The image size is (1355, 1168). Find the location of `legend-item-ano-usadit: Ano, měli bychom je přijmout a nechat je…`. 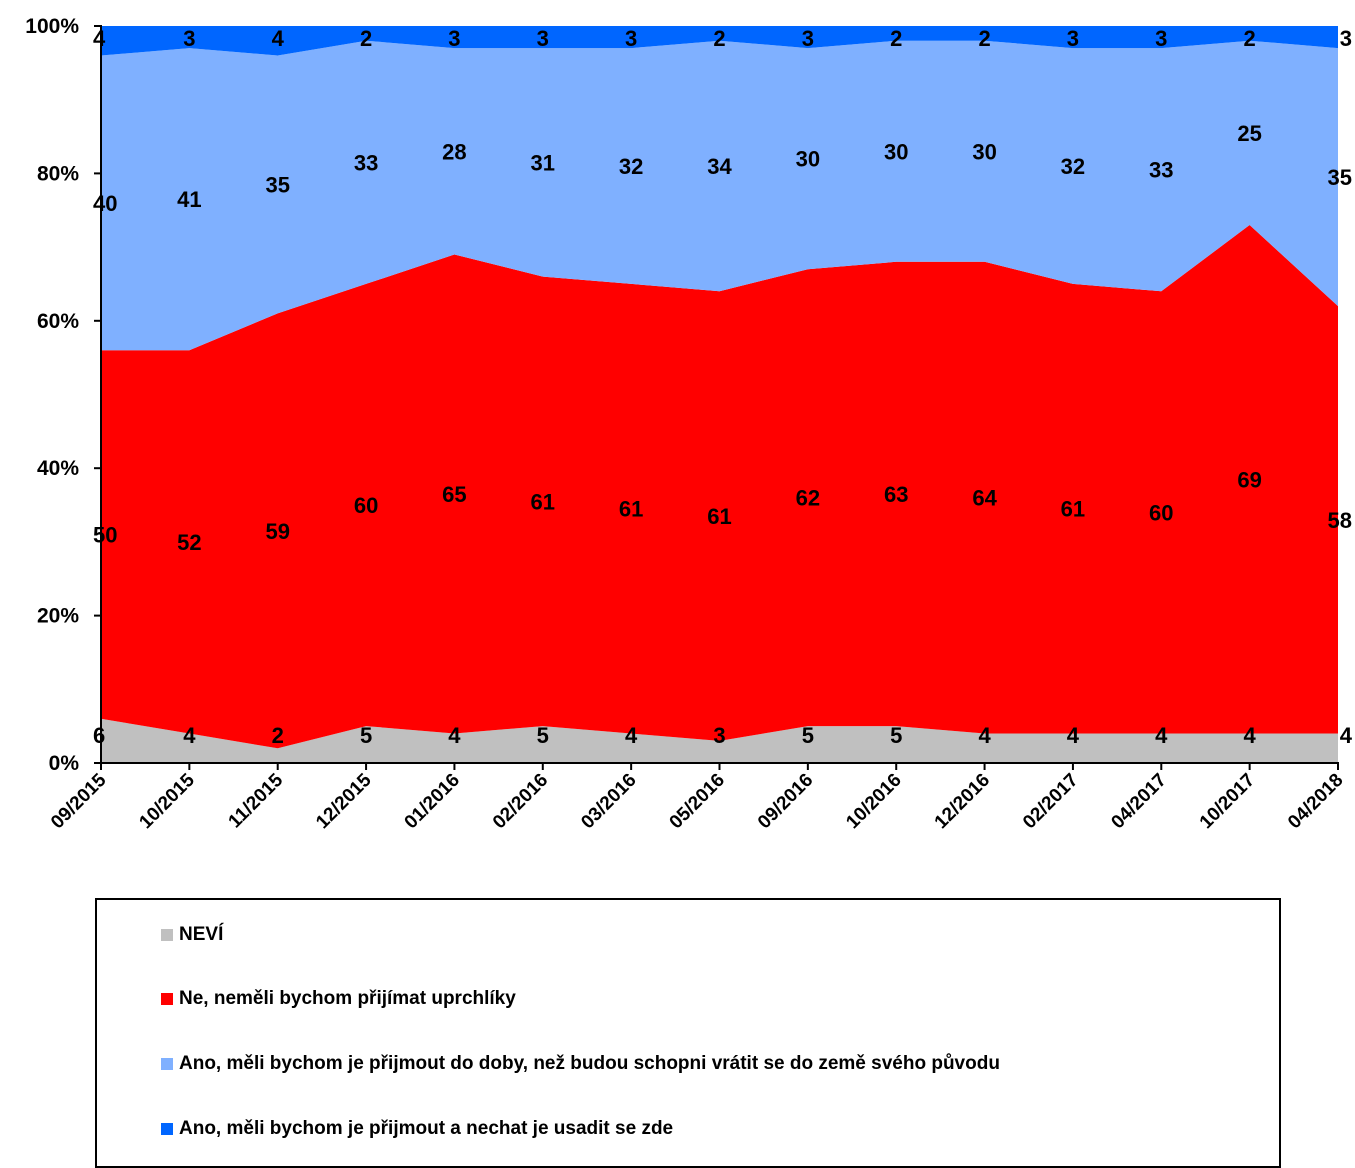

legend-item-ano-usadit: Ano, měli bychom je přijmout a nechat je… is located at coordinates (417, 1129).